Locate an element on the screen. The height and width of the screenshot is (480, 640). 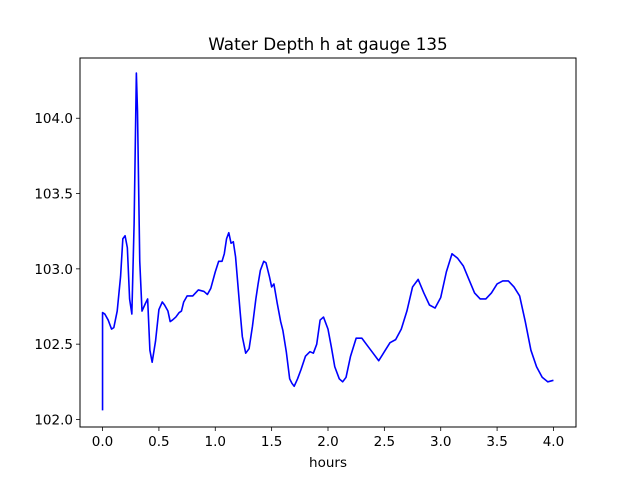
chart-title: Water Depth h at gauge 135 is located at coordinates (327, 44).